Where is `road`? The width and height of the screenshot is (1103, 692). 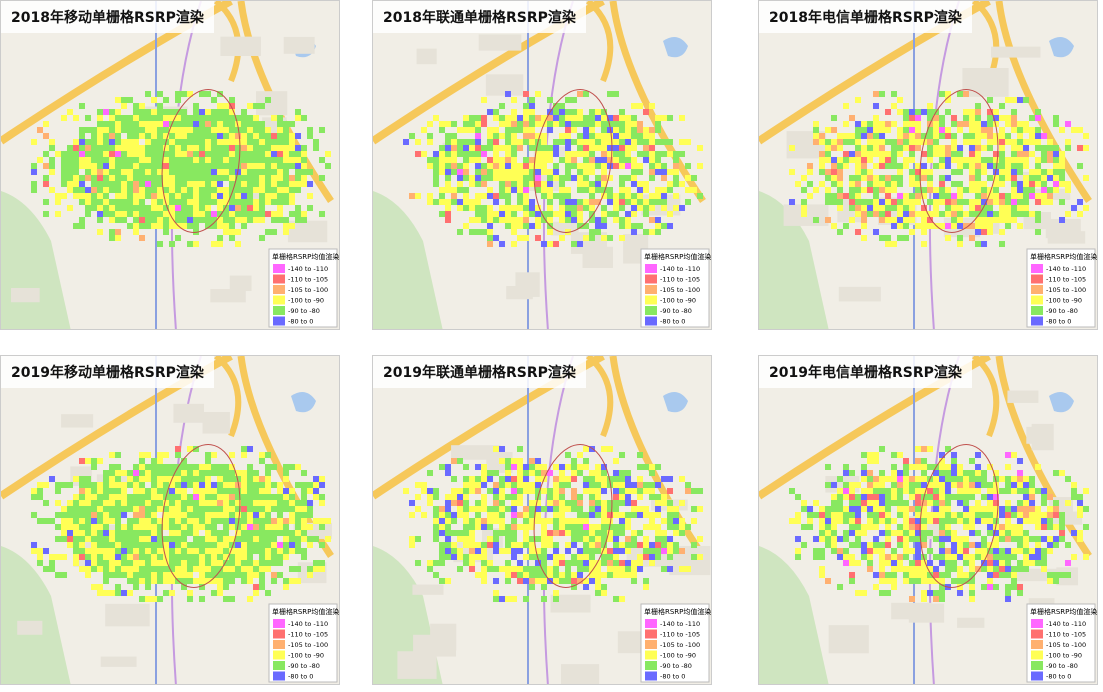
road is located at coordinates (1043, 457).